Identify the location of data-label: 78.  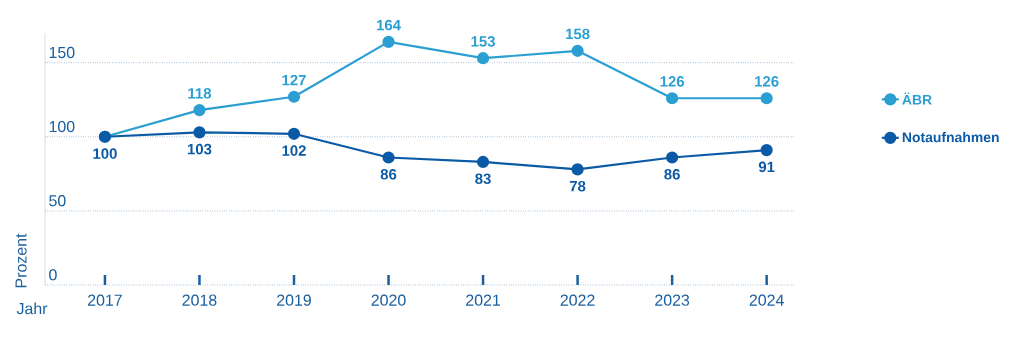
(577, 186).